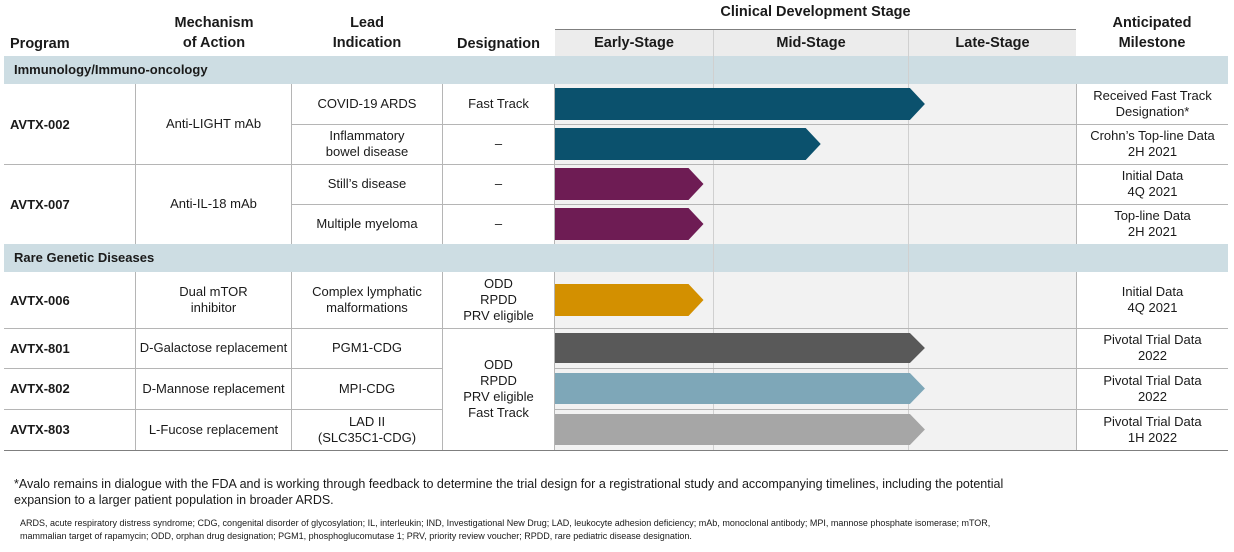  I want to click on indication-covid-ards: COVID-19 ARDS, so click(367, 103).